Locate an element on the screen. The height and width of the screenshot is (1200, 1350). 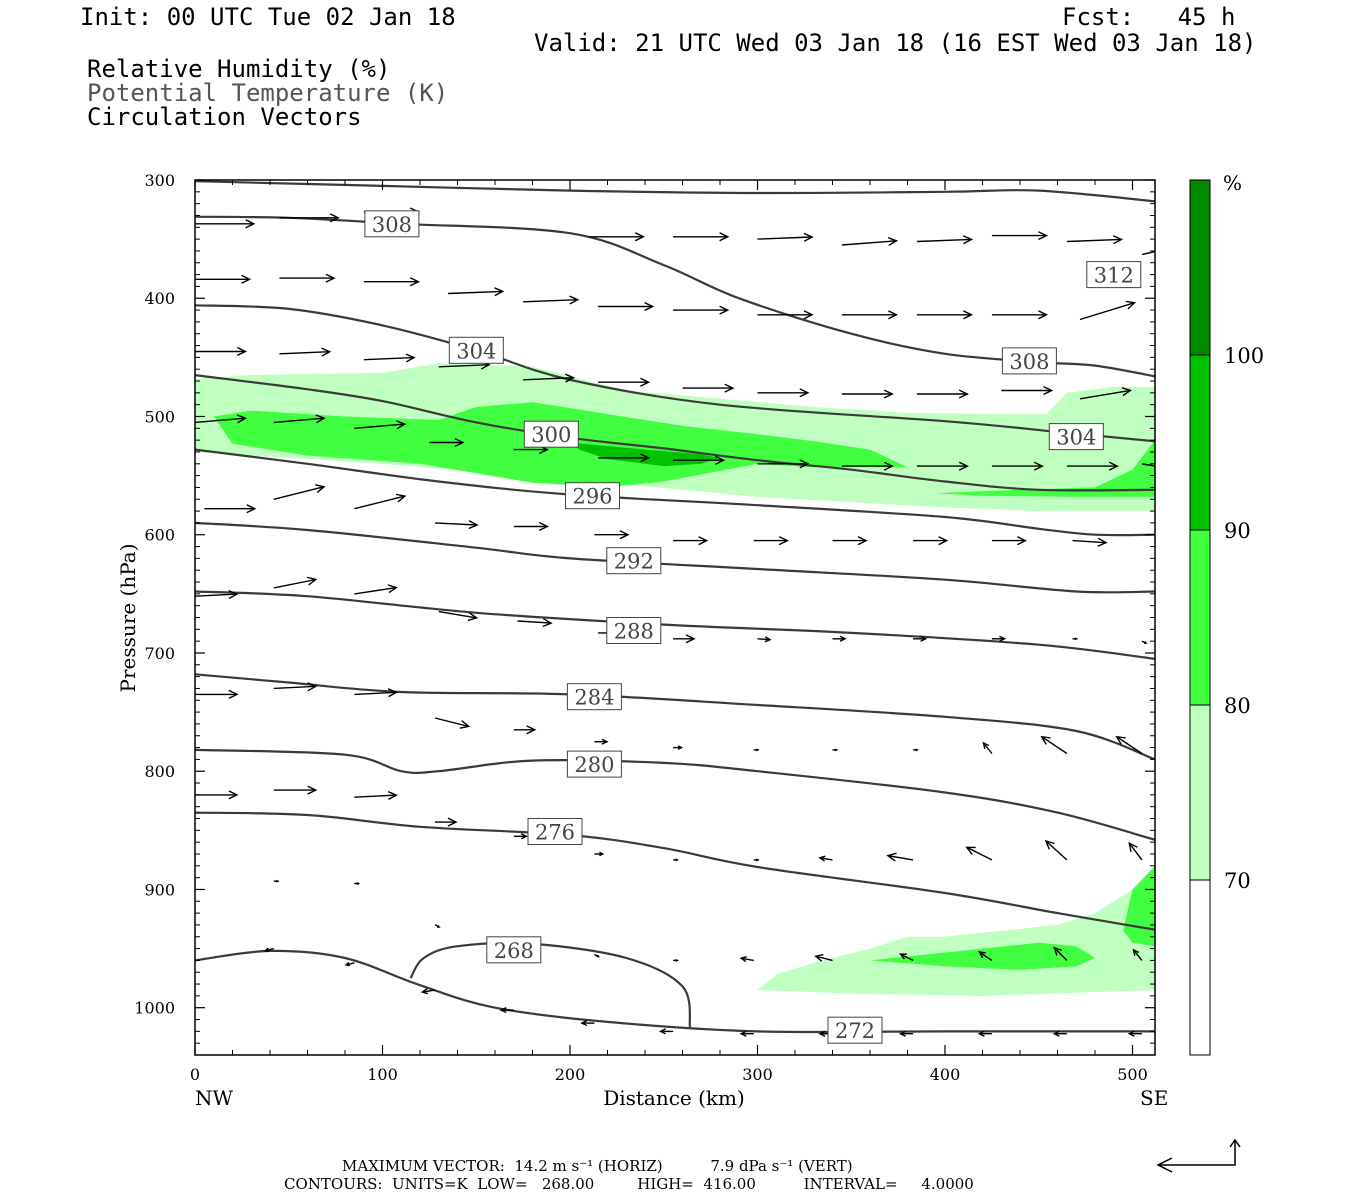
contour-label-text: 296 is located at coordinates (592, 497).